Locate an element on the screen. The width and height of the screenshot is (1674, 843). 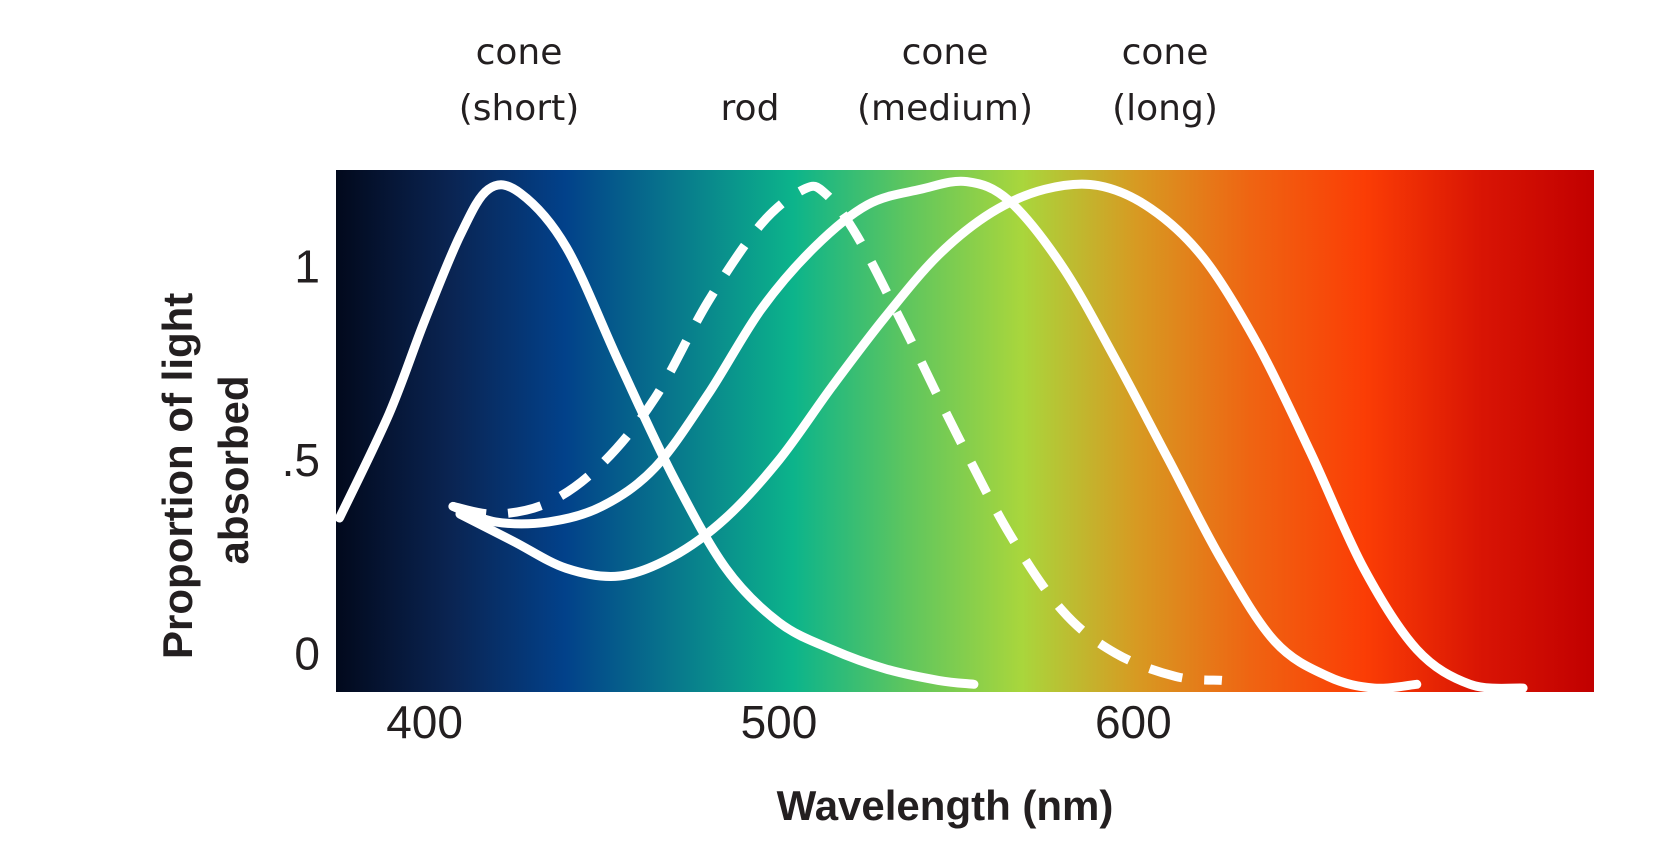
y-axis-title-line-1: Proportion of light is located at coordinates (177, 476).